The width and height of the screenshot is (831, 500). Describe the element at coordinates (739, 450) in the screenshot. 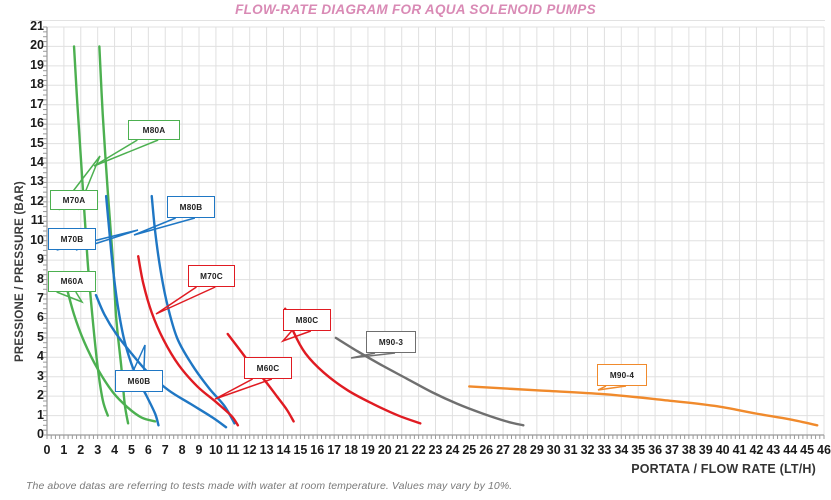

I see `x-tick-label: 41` at that location.